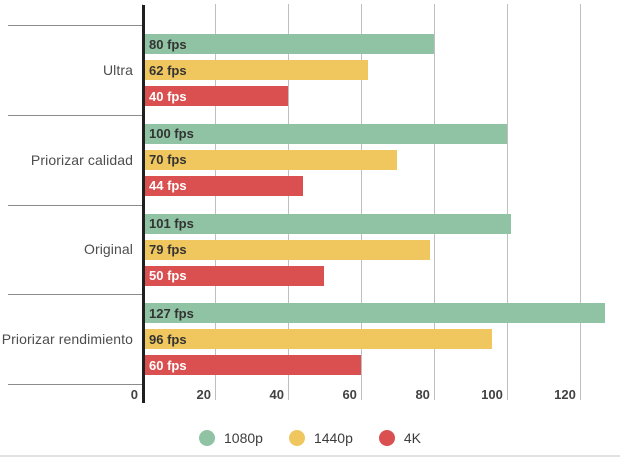  Describe the element at coordinates (349, 394) in the screenshot. I see `x-tick-label-60: 60` at that location.